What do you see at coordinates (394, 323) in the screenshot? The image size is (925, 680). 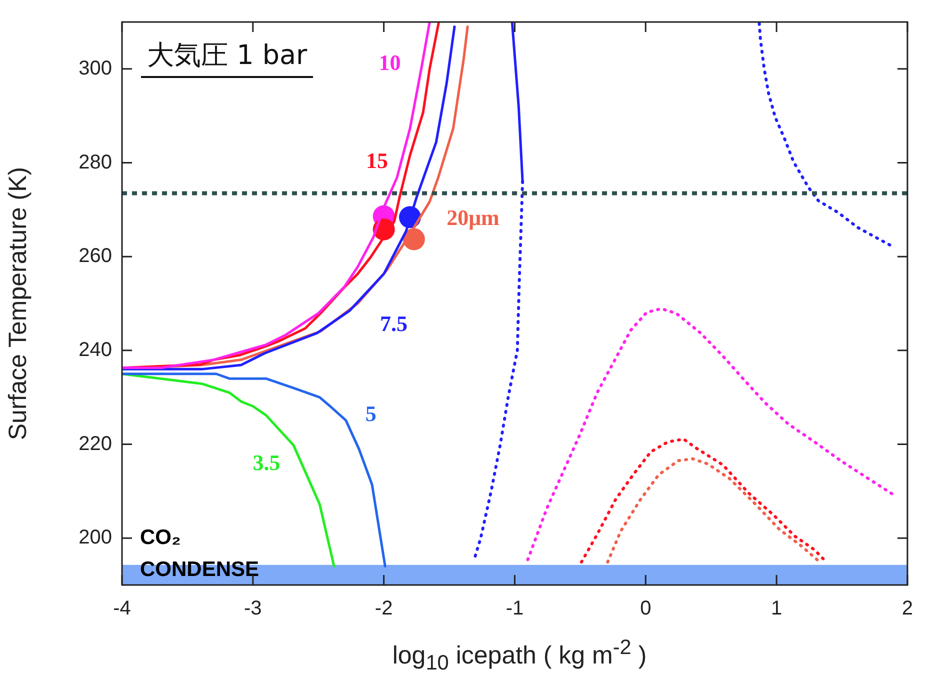 I see `series-label: 7.5` at bounding box center [394, 323].